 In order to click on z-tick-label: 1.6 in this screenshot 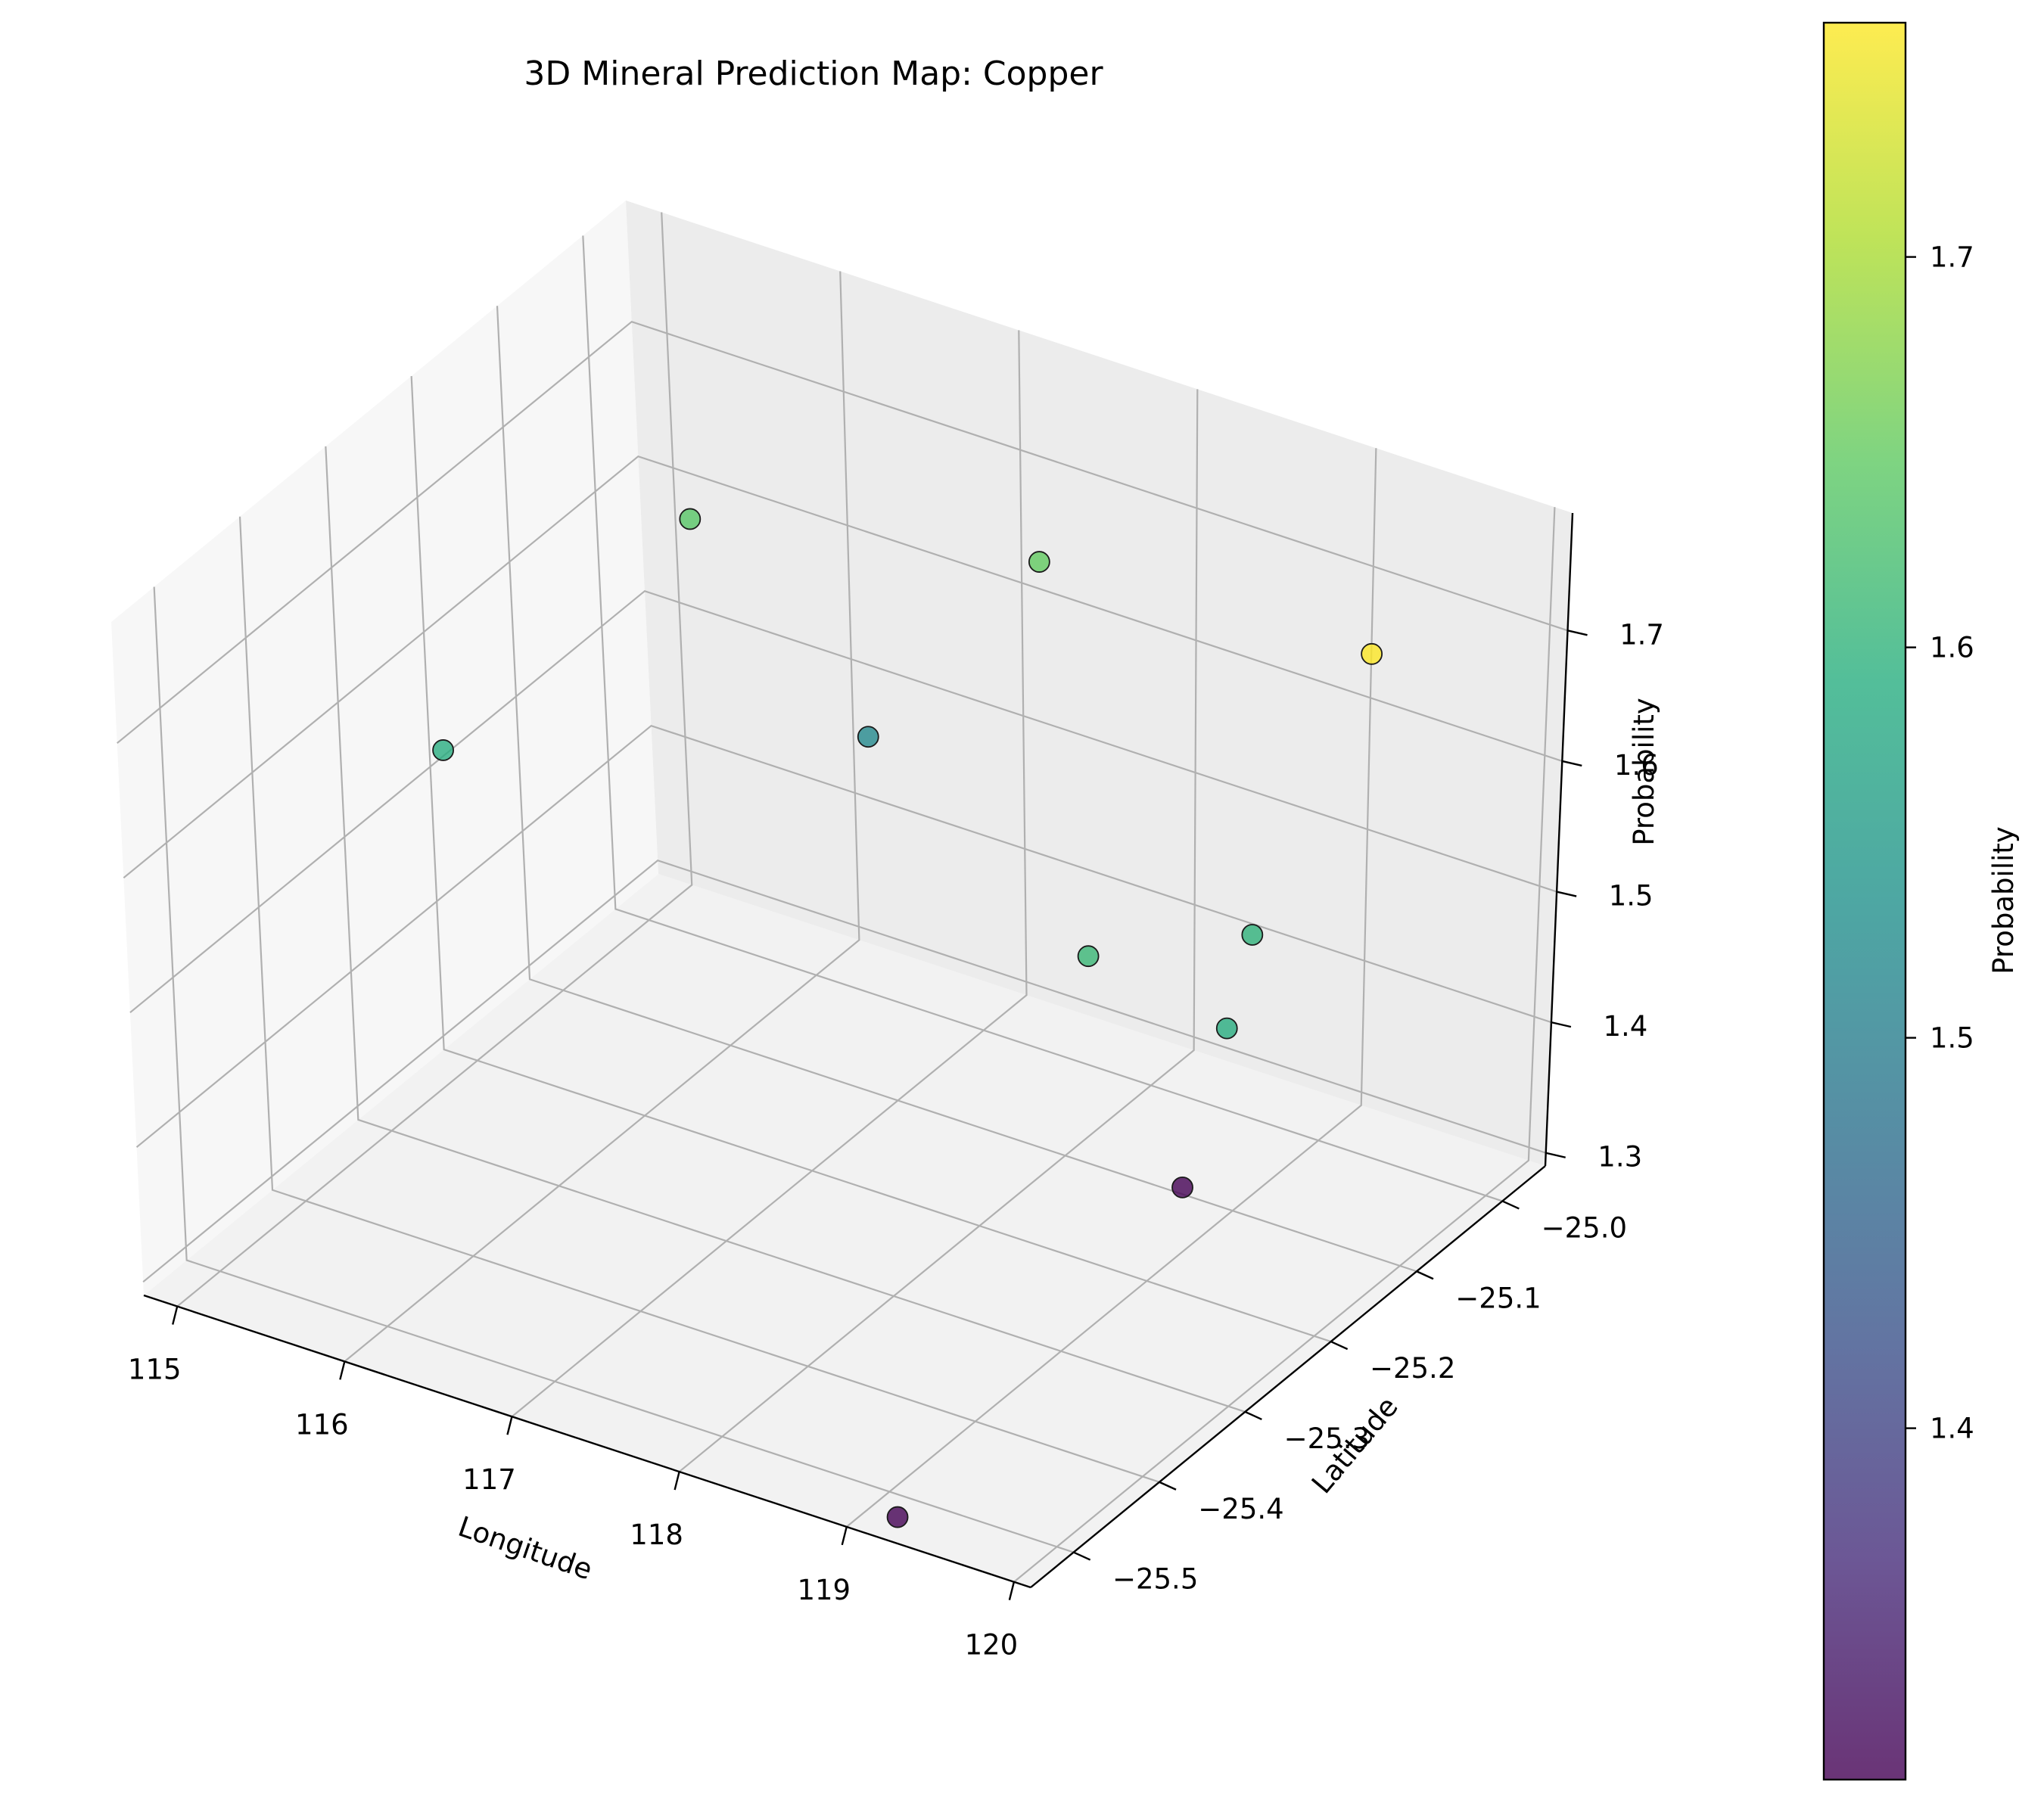, I will do `click(1636, 765)`.